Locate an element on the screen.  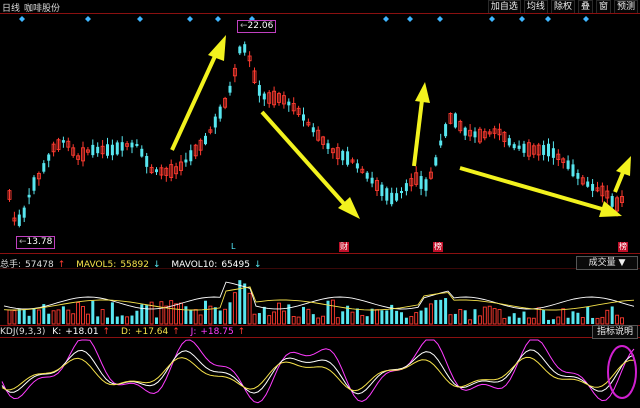
period-label: 日线 is located at coordinates (11, 9).